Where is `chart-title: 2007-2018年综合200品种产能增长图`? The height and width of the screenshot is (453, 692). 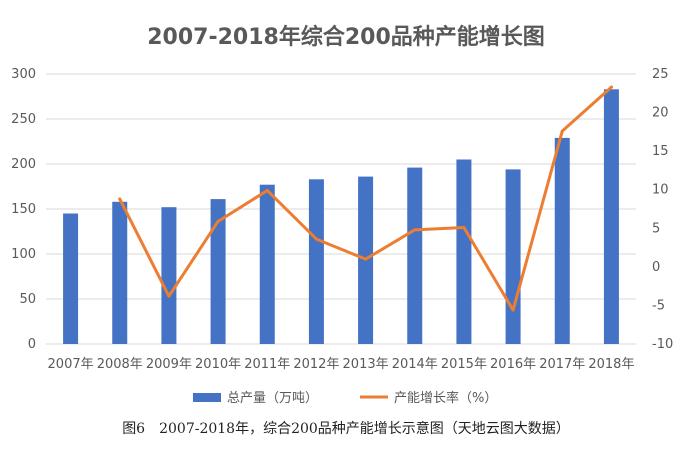 chart-title: 2007-2018年综合200品种产能增长图 is located at coordinates (346, 37).